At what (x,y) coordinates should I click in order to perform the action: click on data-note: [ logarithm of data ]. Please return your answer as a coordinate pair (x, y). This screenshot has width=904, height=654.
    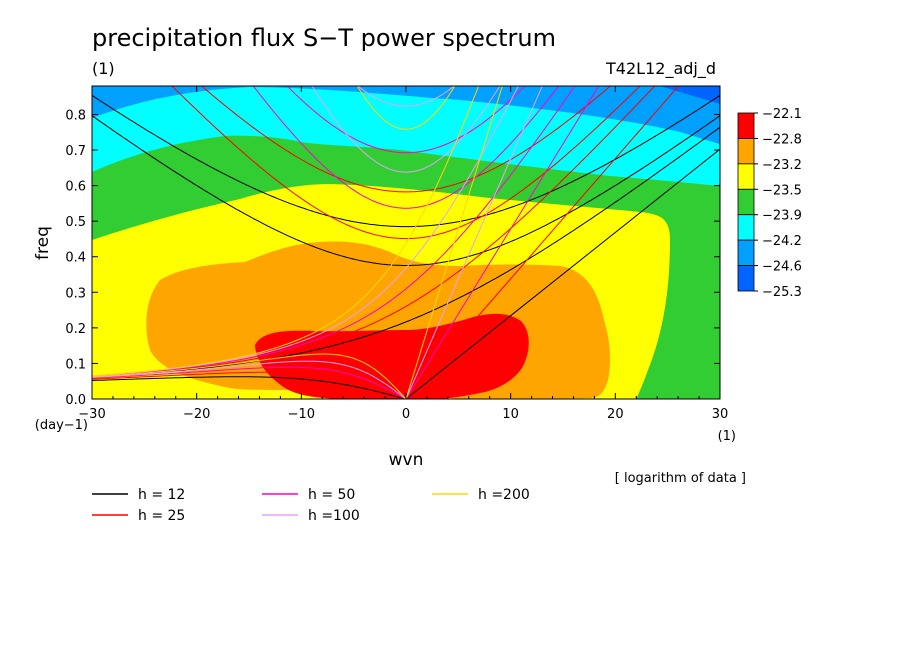
    Looking at the image, I should click on (680, 478).